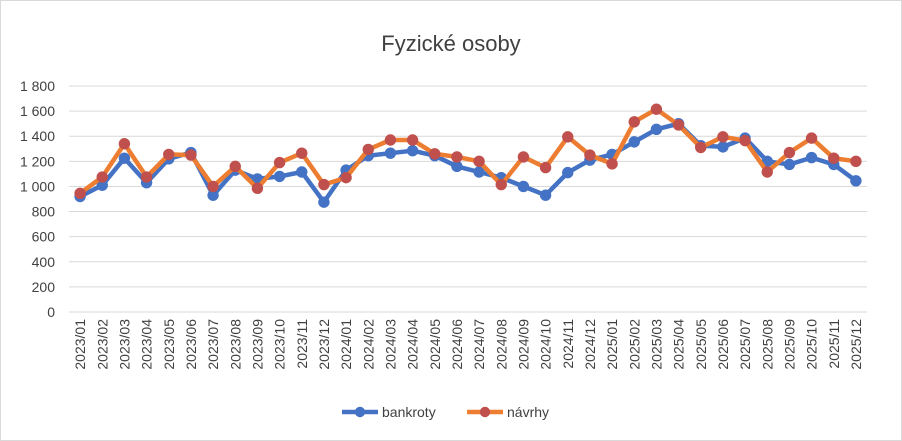 The image size is (902, 441). Describe the element at coordinates (44, 212) in the screenshot. I see `y-tick-label: 800` at that location.